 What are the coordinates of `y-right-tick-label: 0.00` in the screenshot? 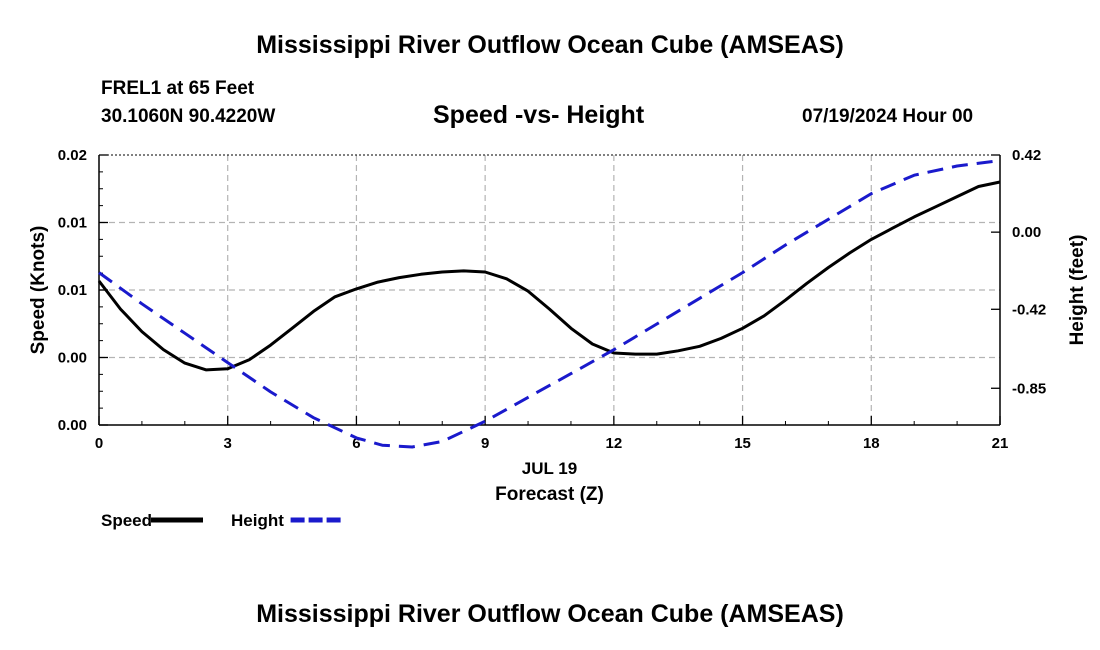 It's located at (1026, 232).